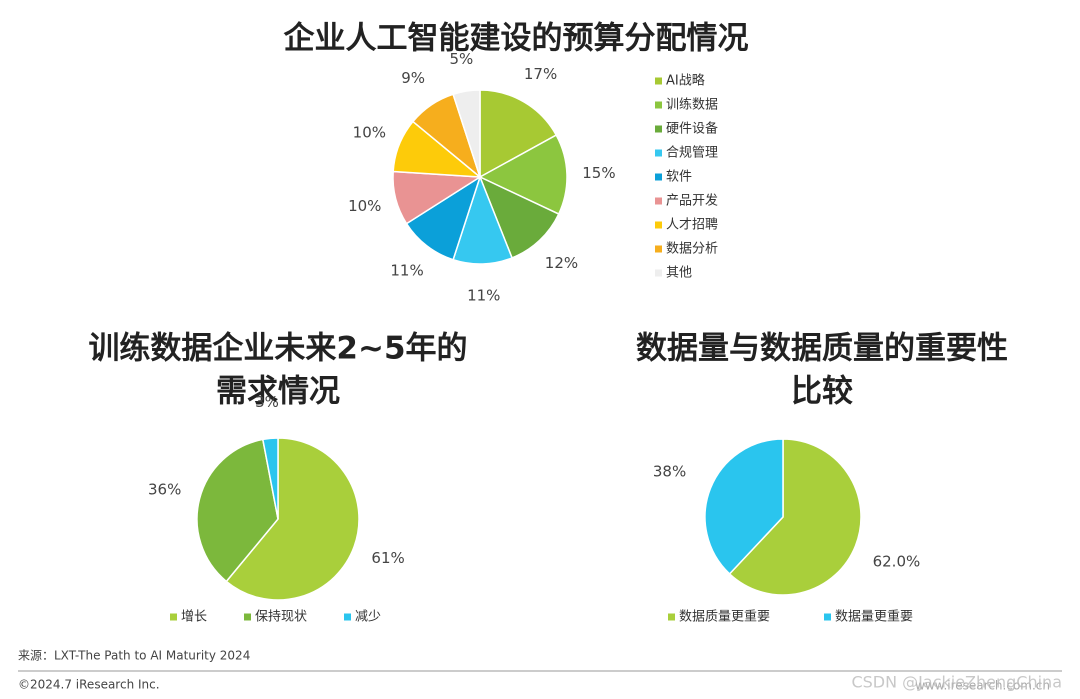  I want to click on source-note: 来源：LXT-The Path to AI Maturity 2024, so click(134, 656).